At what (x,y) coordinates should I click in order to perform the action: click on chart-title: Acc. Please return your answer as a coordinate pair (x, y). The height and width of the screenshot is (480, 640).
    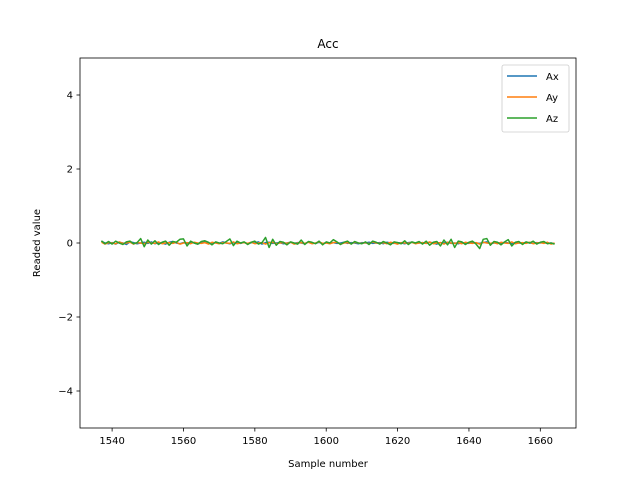
    Looking at the image, I should click on (327, 44).